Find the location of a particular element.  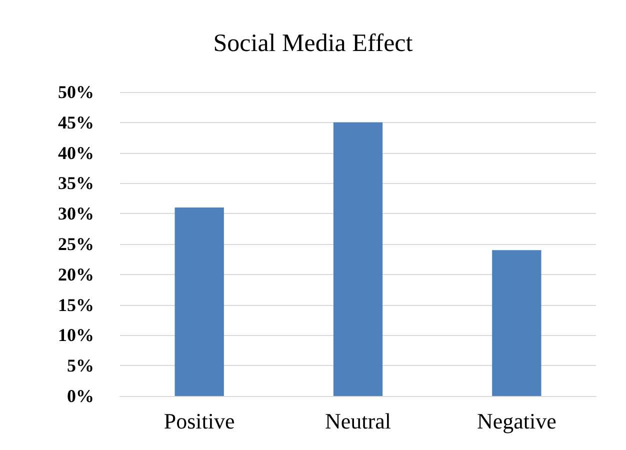

x-tick-label: Negative is located at coordinates (516, 421).